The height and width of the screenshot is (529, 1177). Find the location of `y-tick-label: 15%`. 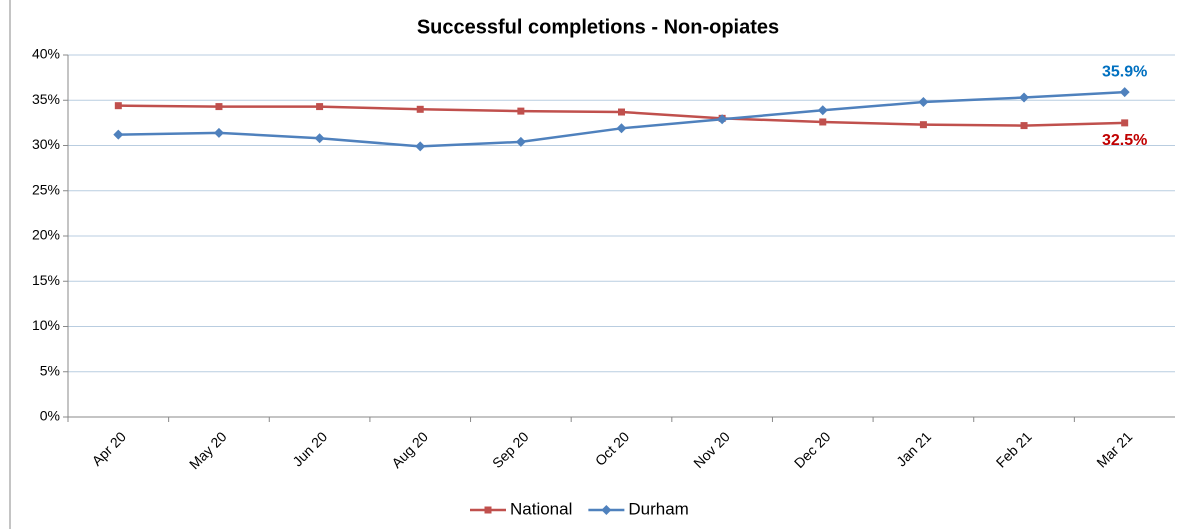

y-tick-label: 15% is located at coordinates (46, 280).